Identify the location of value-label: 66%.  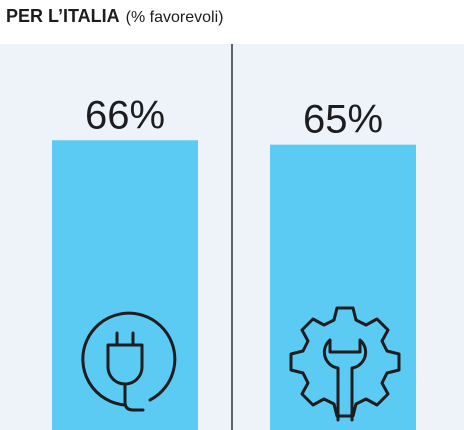
(125, 115).